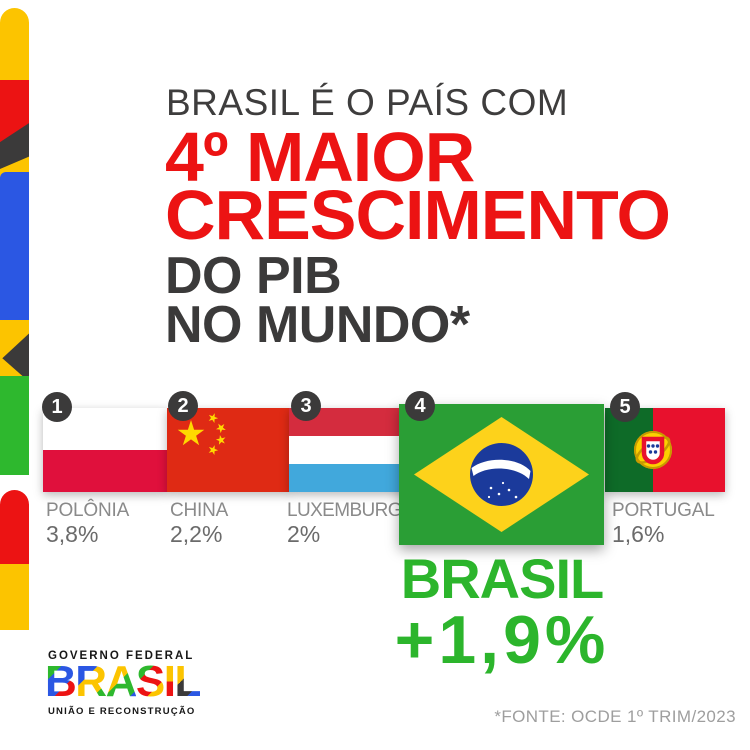 This screenshot has width=750, height=750. What do you see at coordinates (14, 48) in the screenshot?
I see `strip-yellow-arch` at bounding box center [14, 48].